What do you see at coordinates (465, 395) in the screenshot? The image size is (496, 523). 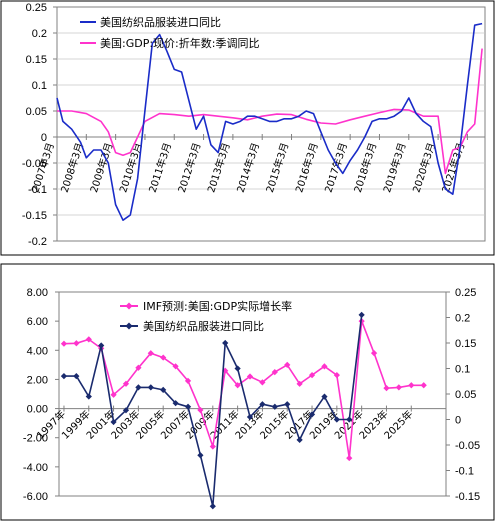 I see `right-y-tick-label: 0.05` at bounding box center [465, 395].